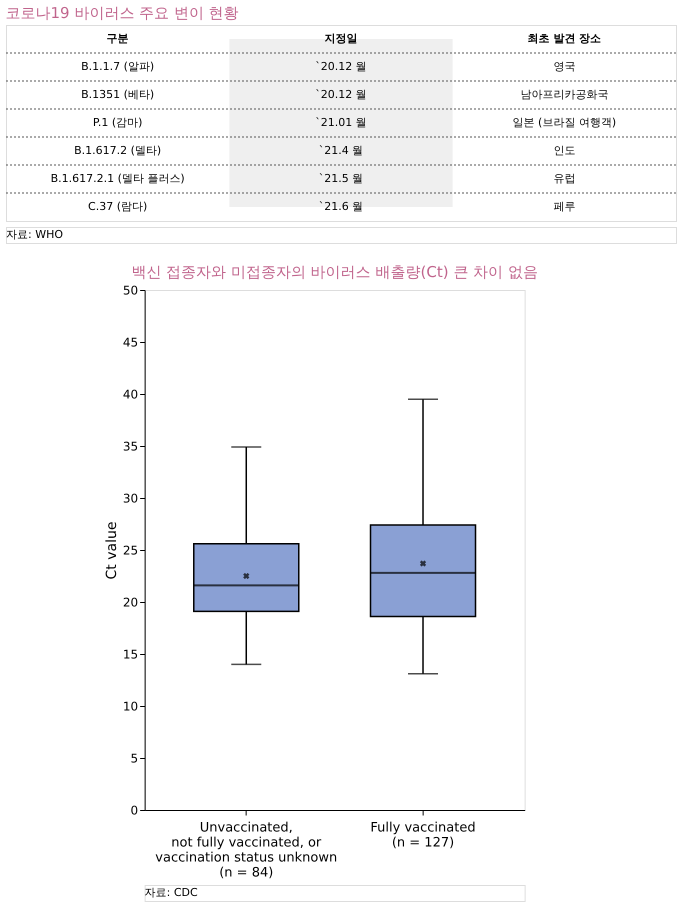  What do you see at coordinates (118, 206) in the screenshot?
I see `text: C.37 (람다)` at bounding box center [118, 206].